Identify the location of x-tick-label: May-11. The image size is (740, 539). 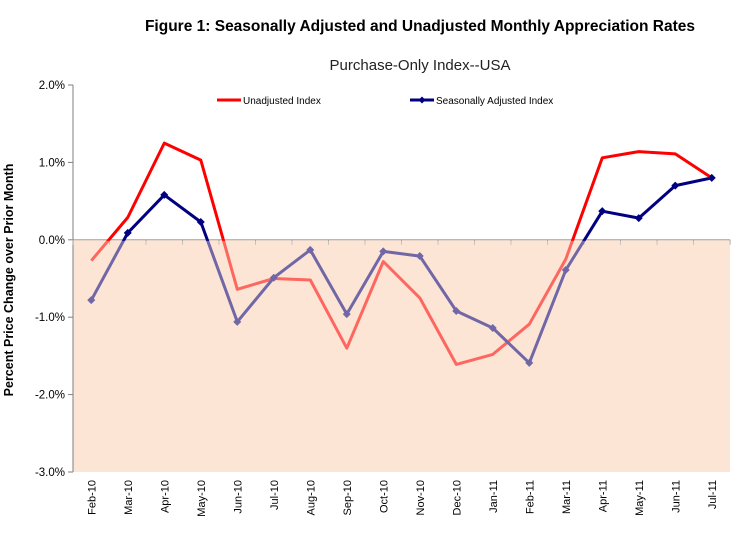
(640, 498).